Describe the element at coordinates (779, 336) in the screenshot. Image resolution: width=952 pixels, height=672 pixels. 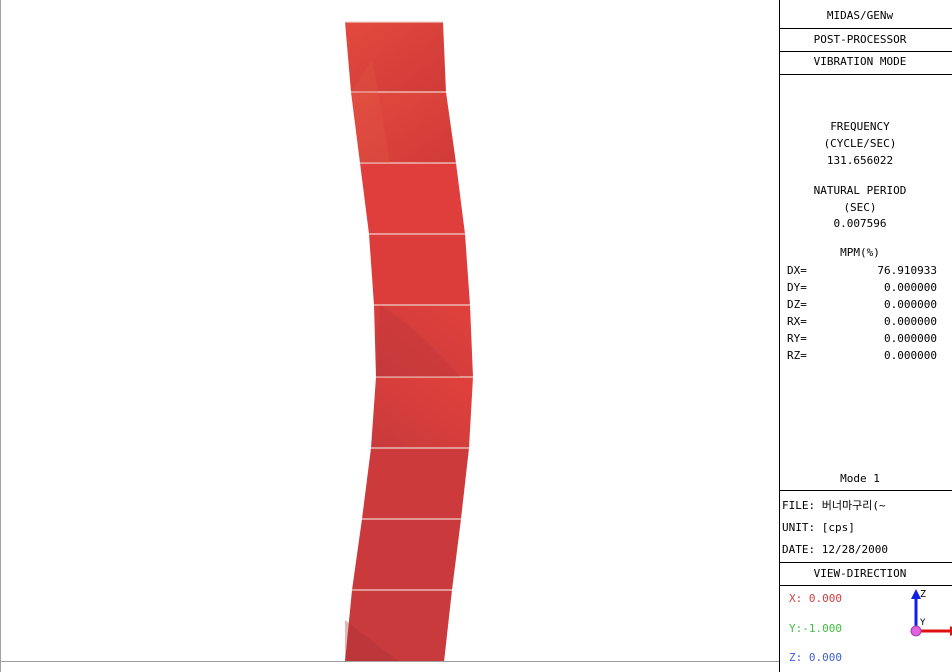
I see `panel-divider` at that location.